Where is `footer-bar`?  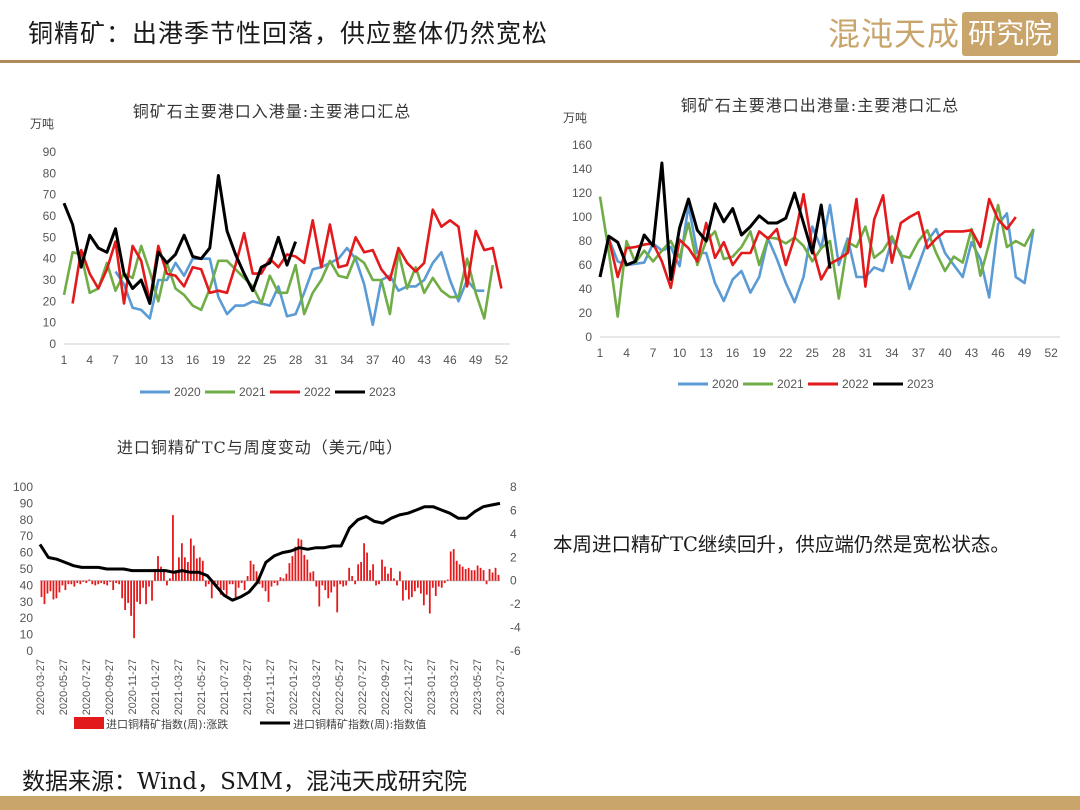
footer-bar is located at coordinates (540, 803).